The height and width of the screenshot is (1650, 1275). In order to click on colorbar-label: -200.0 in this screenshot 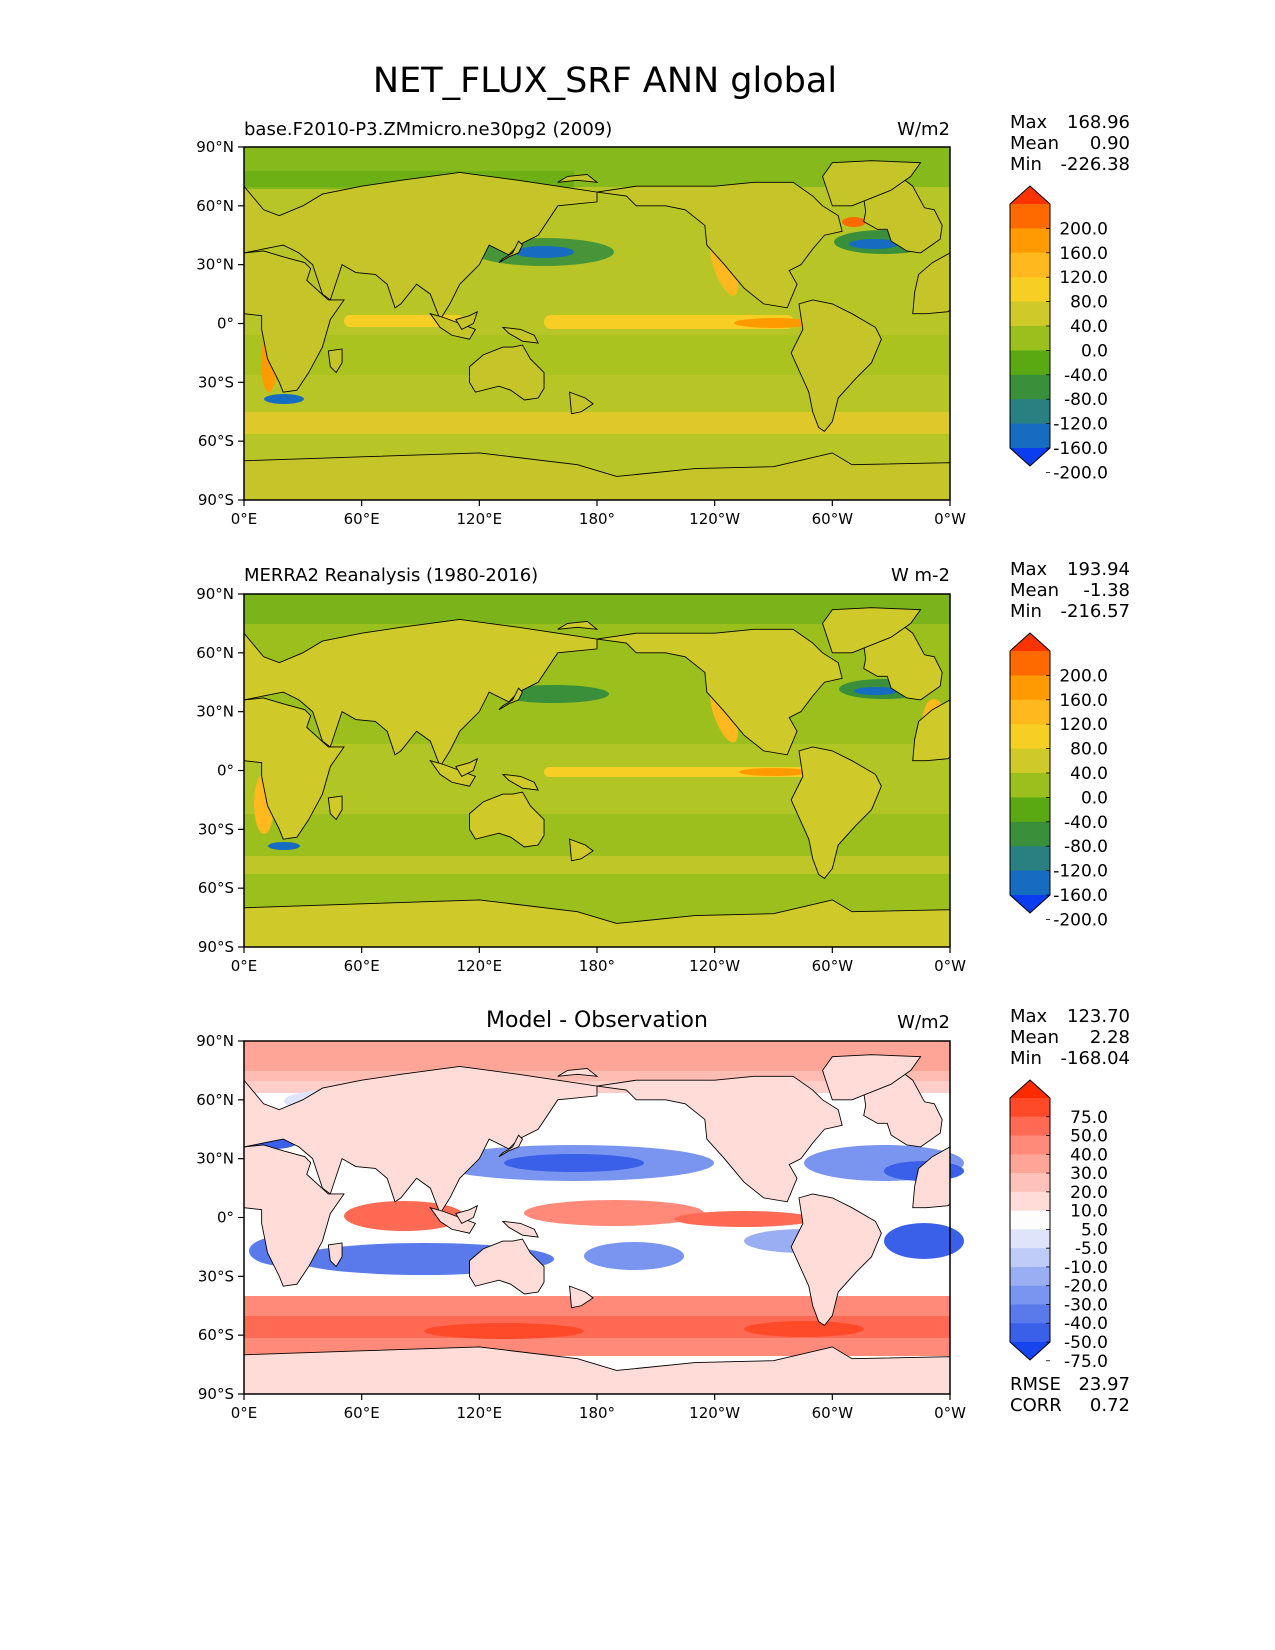, I will do `click(1080, 920)`.